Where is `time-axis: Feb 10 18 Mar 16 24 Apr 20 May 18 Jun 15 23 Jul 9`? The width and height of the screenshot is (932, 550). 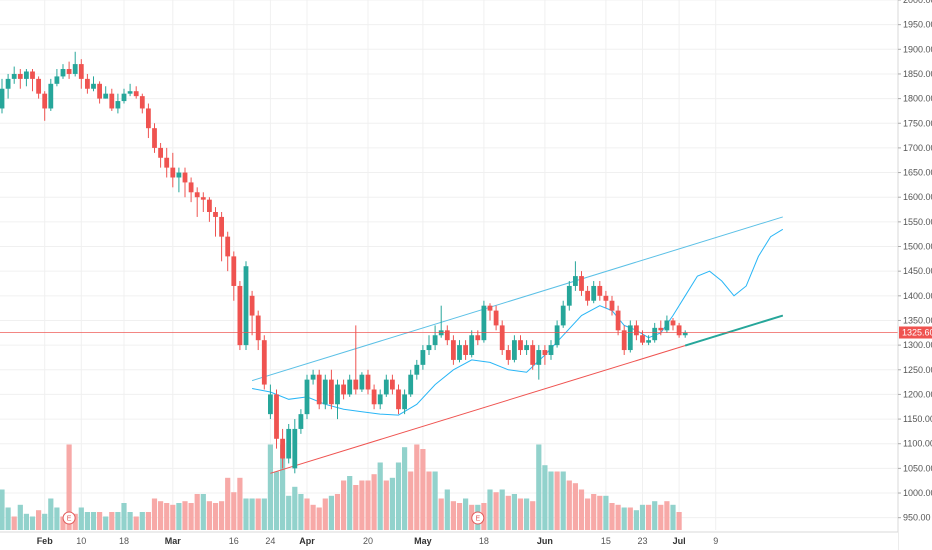
time-axis: Feb 10 18 Mar 16 24 Apr 20 May 18 Jun 15 23 Jul 9 is located at coordinates (449, 540).